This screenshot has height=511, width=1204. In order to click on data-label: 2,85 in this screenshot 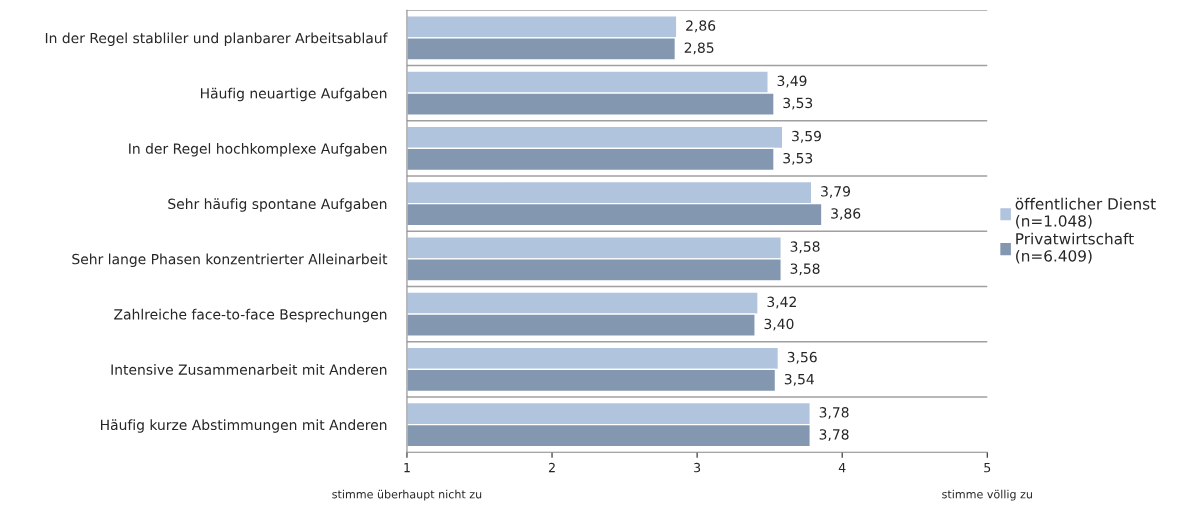, I will do `click(699, 48)`.